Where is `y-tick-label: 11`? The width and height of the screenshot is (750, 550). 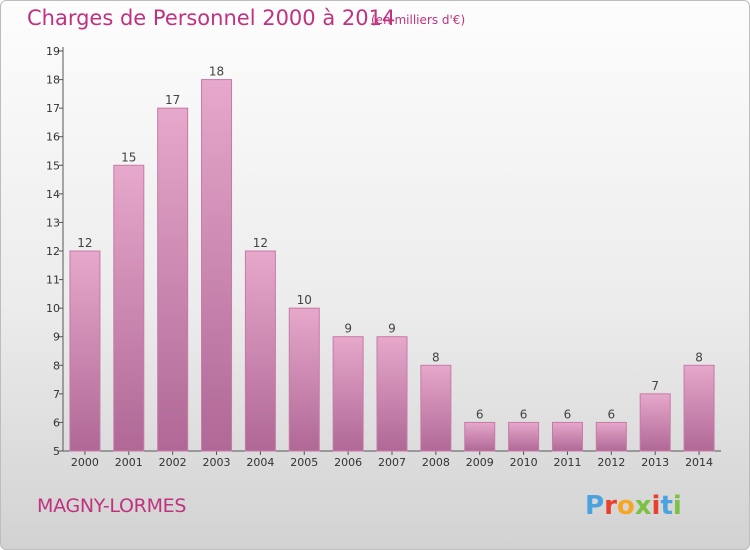 y-tick-label: 11 is located at coordinates (53, 280).